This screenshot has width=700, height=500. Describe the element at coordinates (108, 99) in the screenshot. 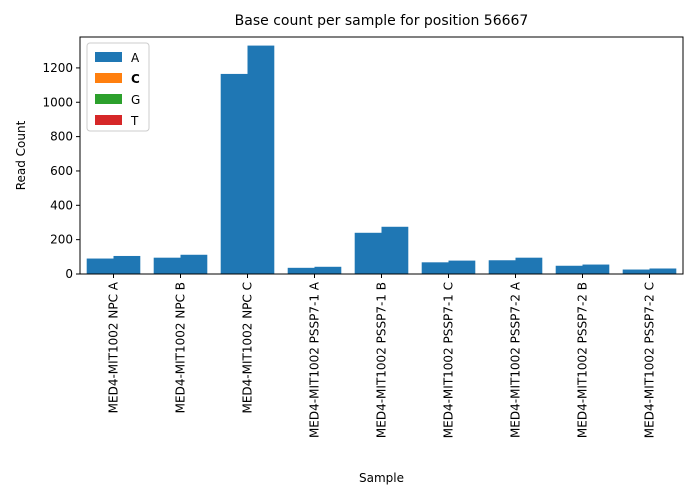

I see `legend-swatch-g` at that location.